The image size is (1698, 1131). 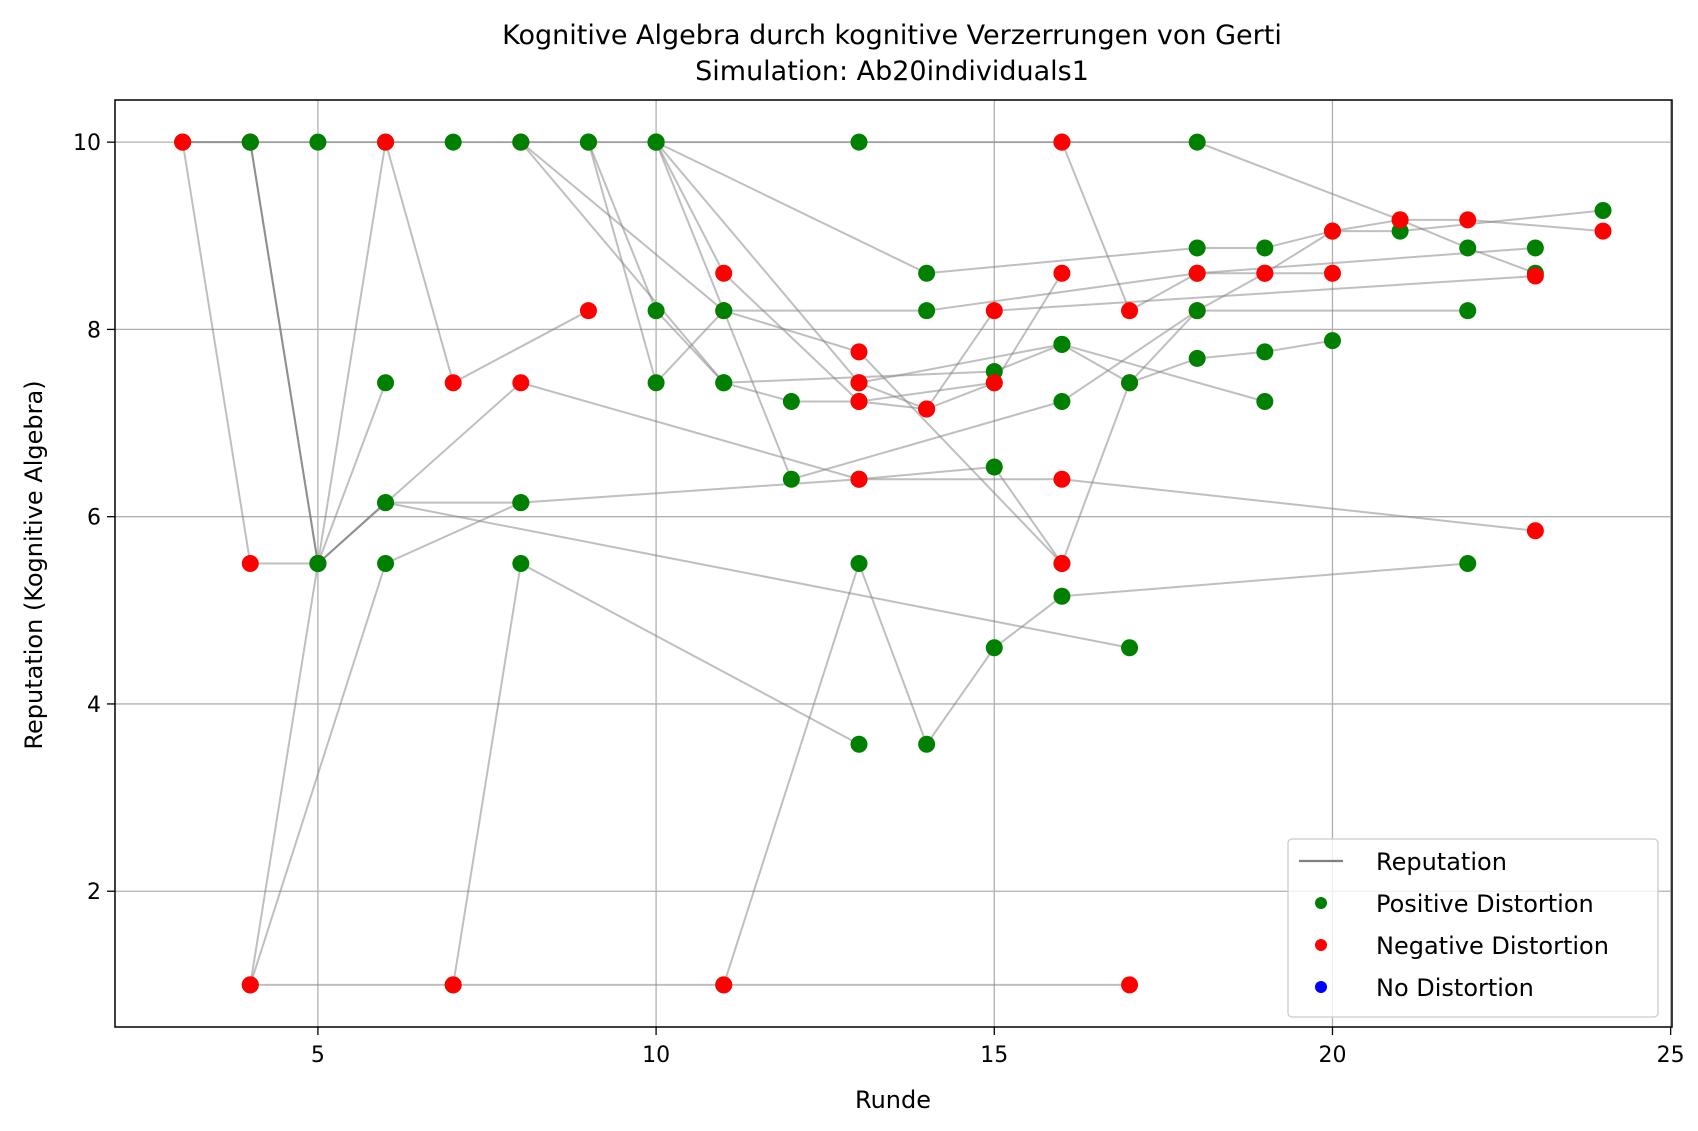 I want to click on x-tick-label: 25, so click(x=1671, y=1055).